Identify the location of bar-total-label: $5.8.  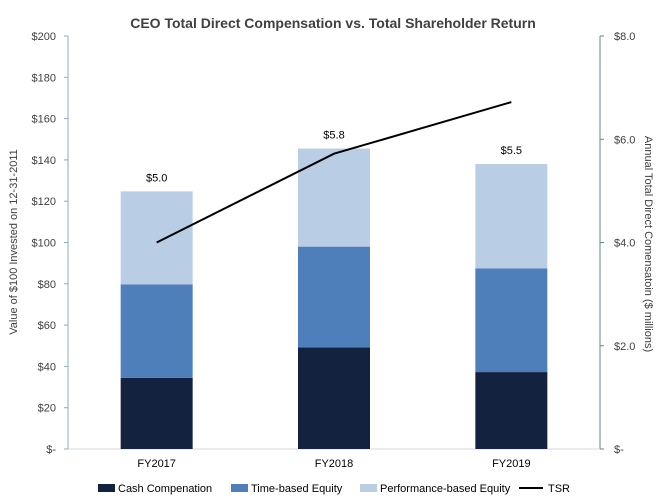
(333, 136).